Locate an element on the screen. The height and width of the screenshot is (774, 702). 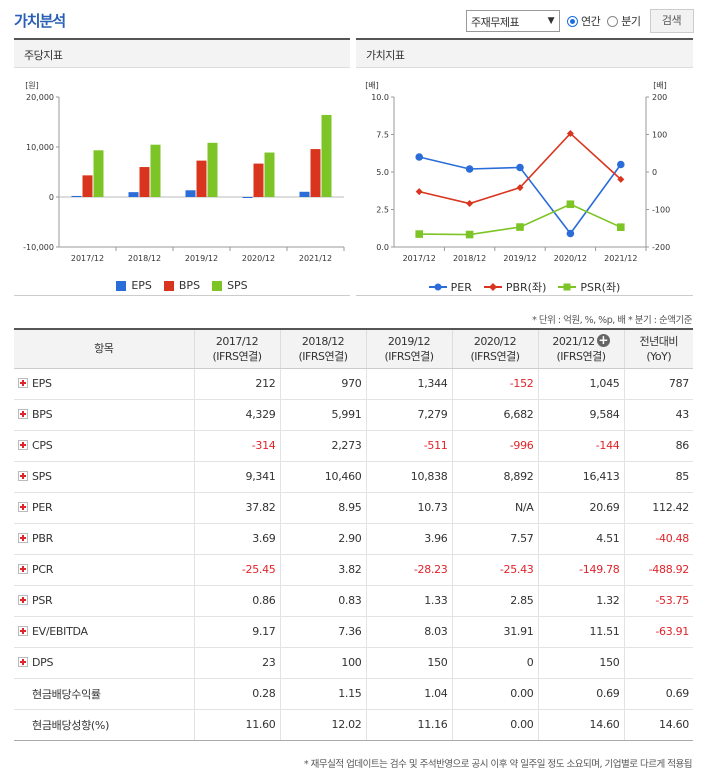
row-label-text: PBR is located at coordinates (42, 538).